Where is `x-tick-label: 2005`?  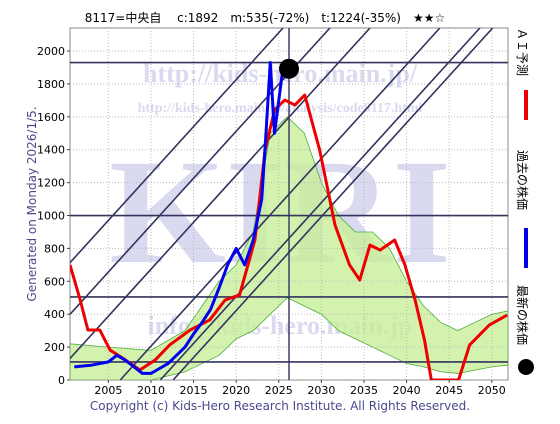 x-tick-label: 2005 is located at coordinates (108, 390).